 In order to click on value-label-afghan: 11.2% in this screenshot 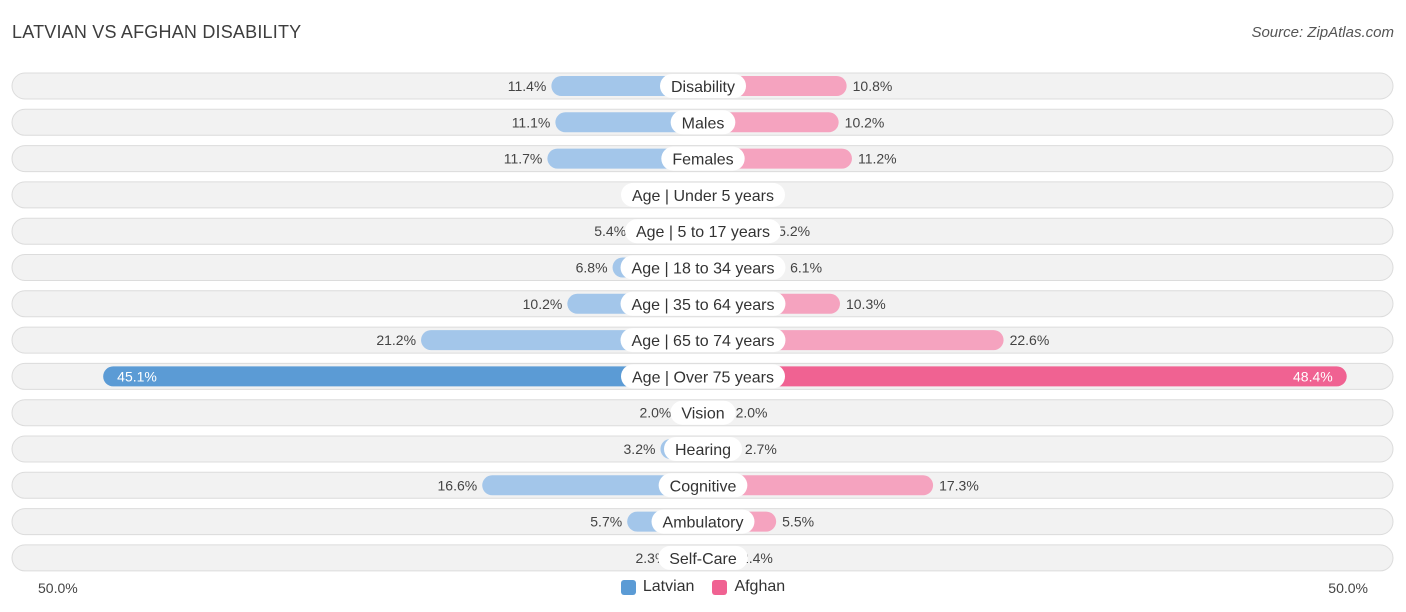, I will do `click(877, 159)`.